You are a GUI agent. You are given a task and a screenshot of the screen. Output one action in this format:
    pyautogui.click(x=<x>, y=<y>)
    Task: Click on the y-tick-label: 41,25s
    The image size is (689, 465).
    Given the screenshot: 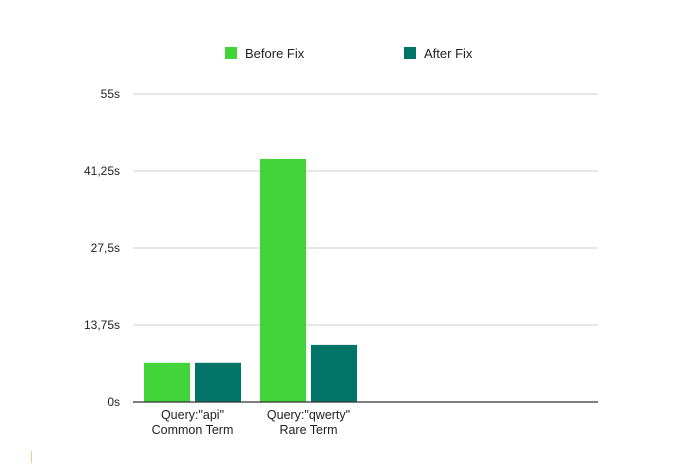 What is the action you would take?
    pyautogui.click(x=102, y=171)
    